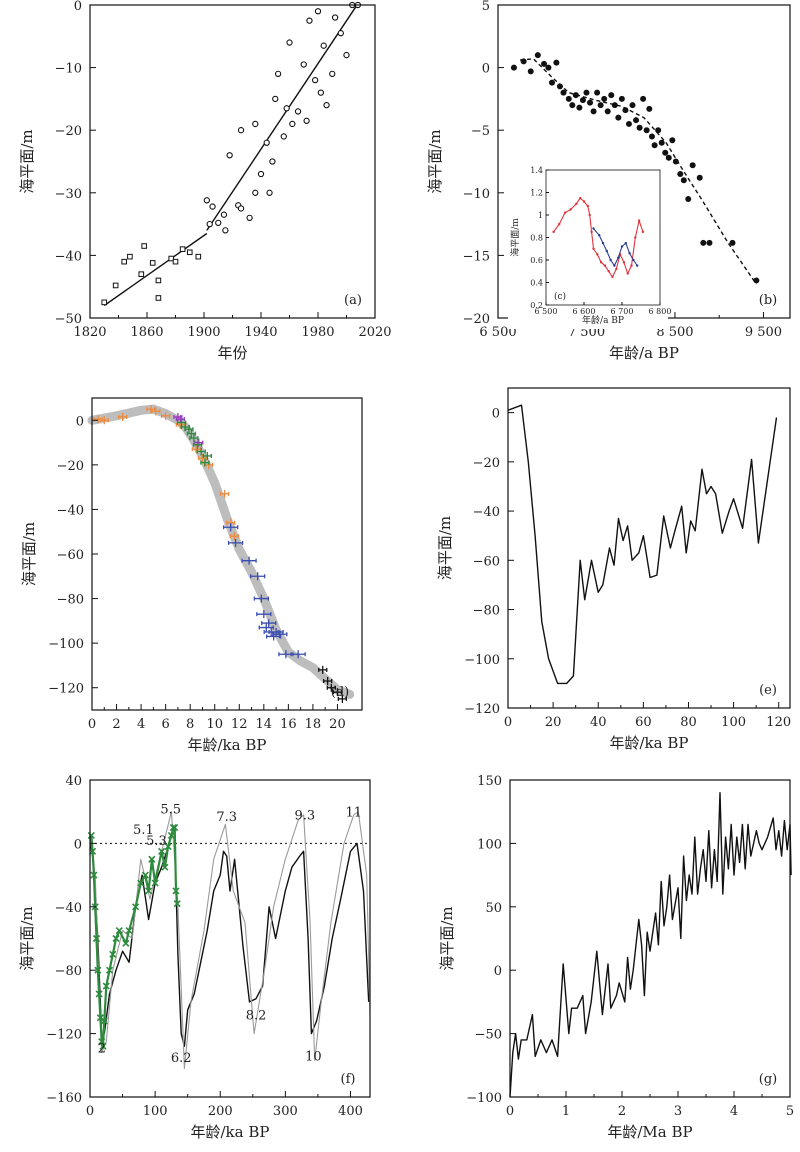  What do you see at coordinates (221, 551) in the screenshot?
I see `sea-level-envelope-band` at bounding box center [221, 551].